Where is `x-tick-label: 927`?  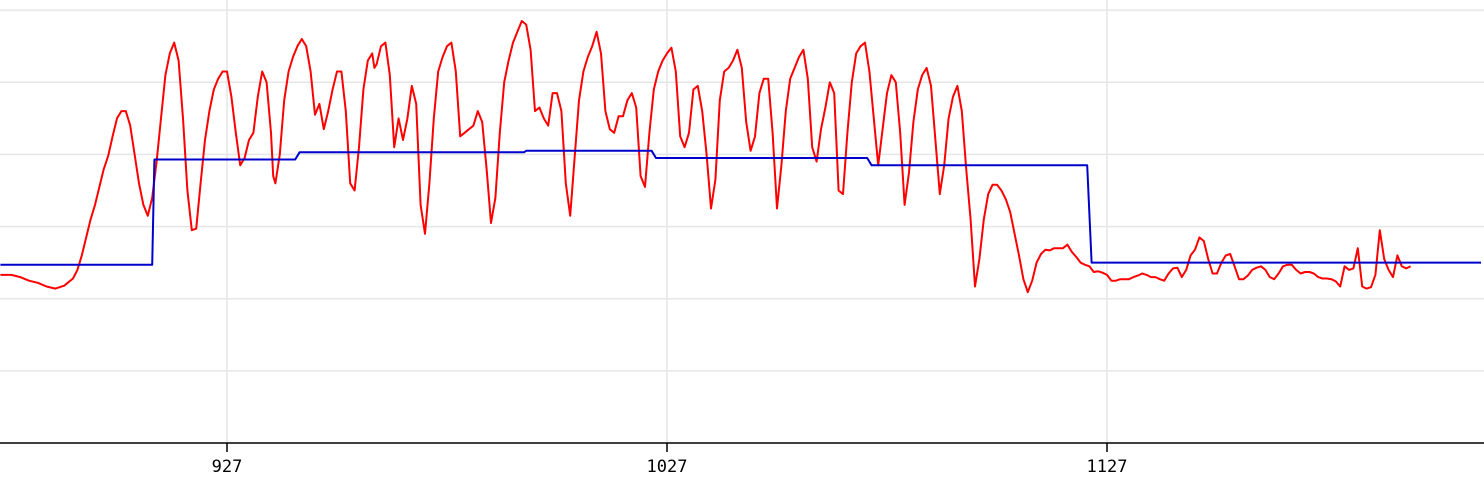 x-tick-label: 927 is located at coordinates (227, 467).